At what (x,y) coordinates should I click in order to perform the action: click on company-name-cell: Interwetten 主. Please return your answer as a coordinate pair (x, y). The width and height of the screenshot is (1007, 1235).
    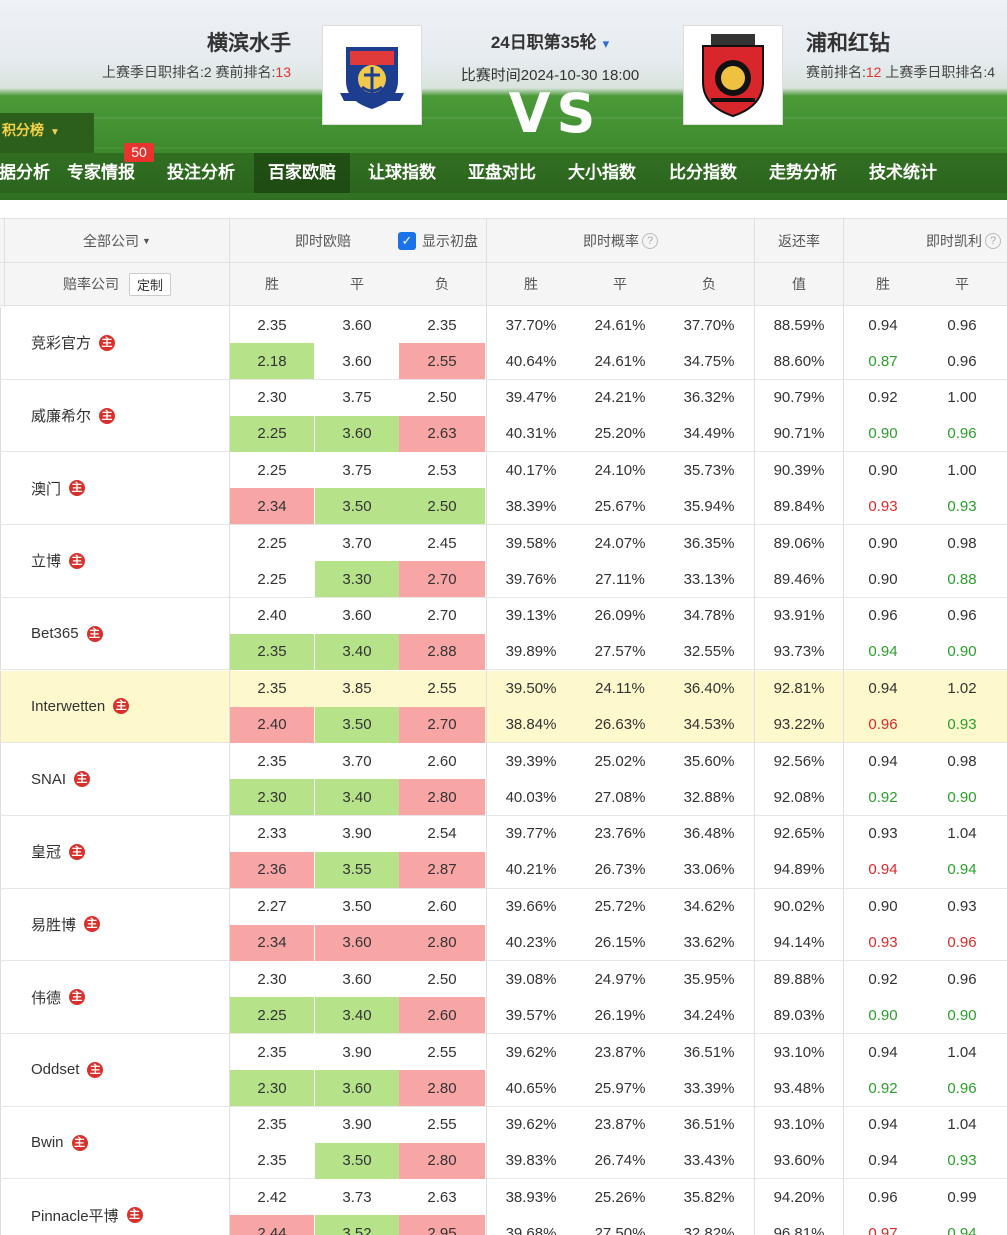
    Looking at the image, I should click on (114, 706).